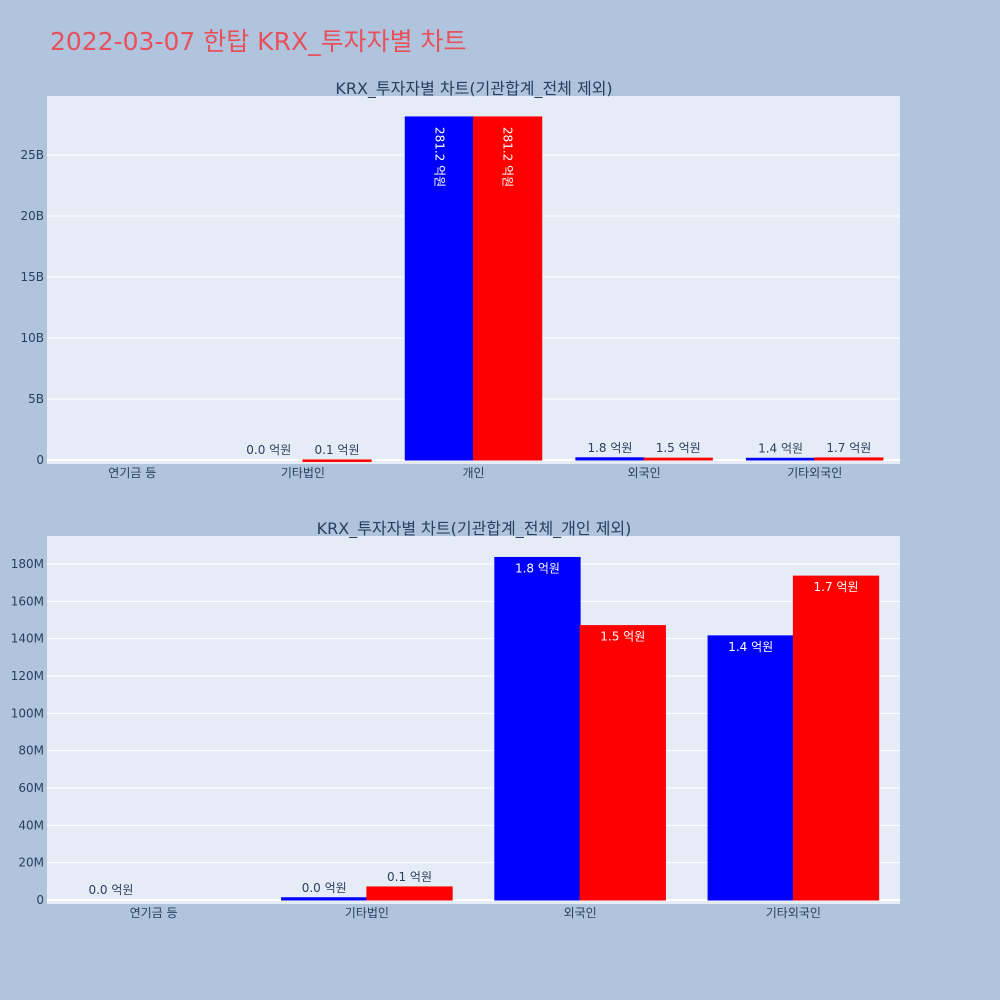  Describe the element at coordinates (473, 473) in the screenshot. I see `x-tick-label: 개인` at that location.